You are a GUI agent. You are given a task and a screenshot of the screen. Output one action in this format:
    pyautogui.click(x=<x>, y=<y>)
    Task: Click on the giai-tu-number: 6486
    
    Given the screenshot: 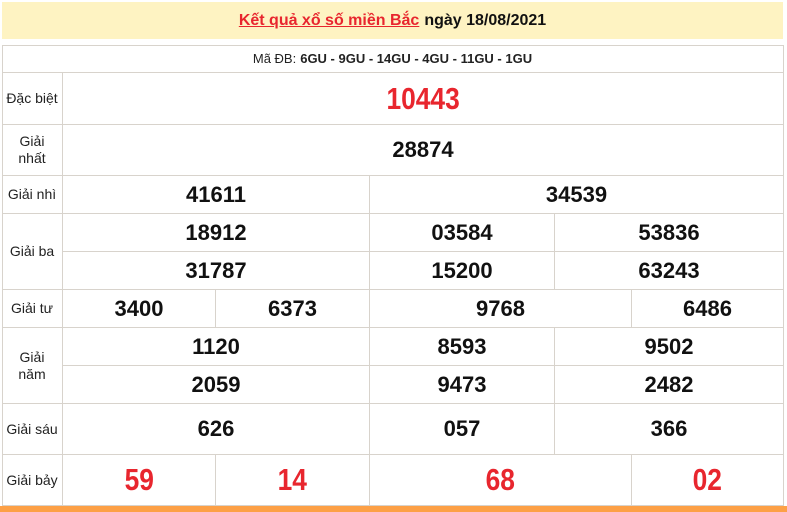 What is the action you would take?
    pyautogui.click(x=708, y=309)
    